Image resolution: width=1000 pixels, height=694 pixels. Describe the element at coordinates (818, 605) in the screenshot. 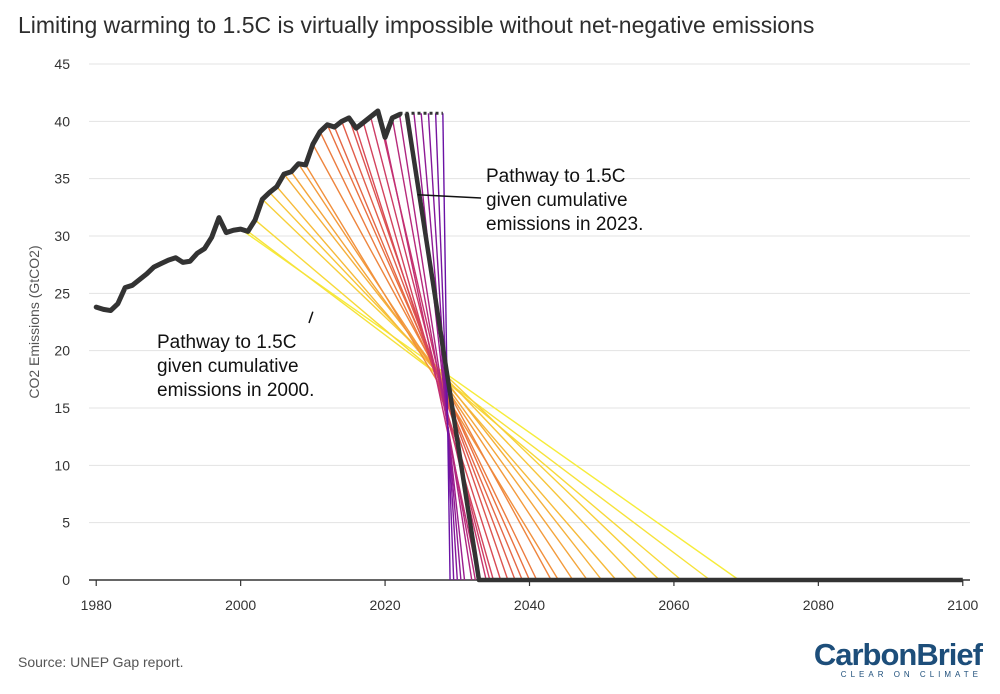

I see `x-tick-label: 2080` at that location.